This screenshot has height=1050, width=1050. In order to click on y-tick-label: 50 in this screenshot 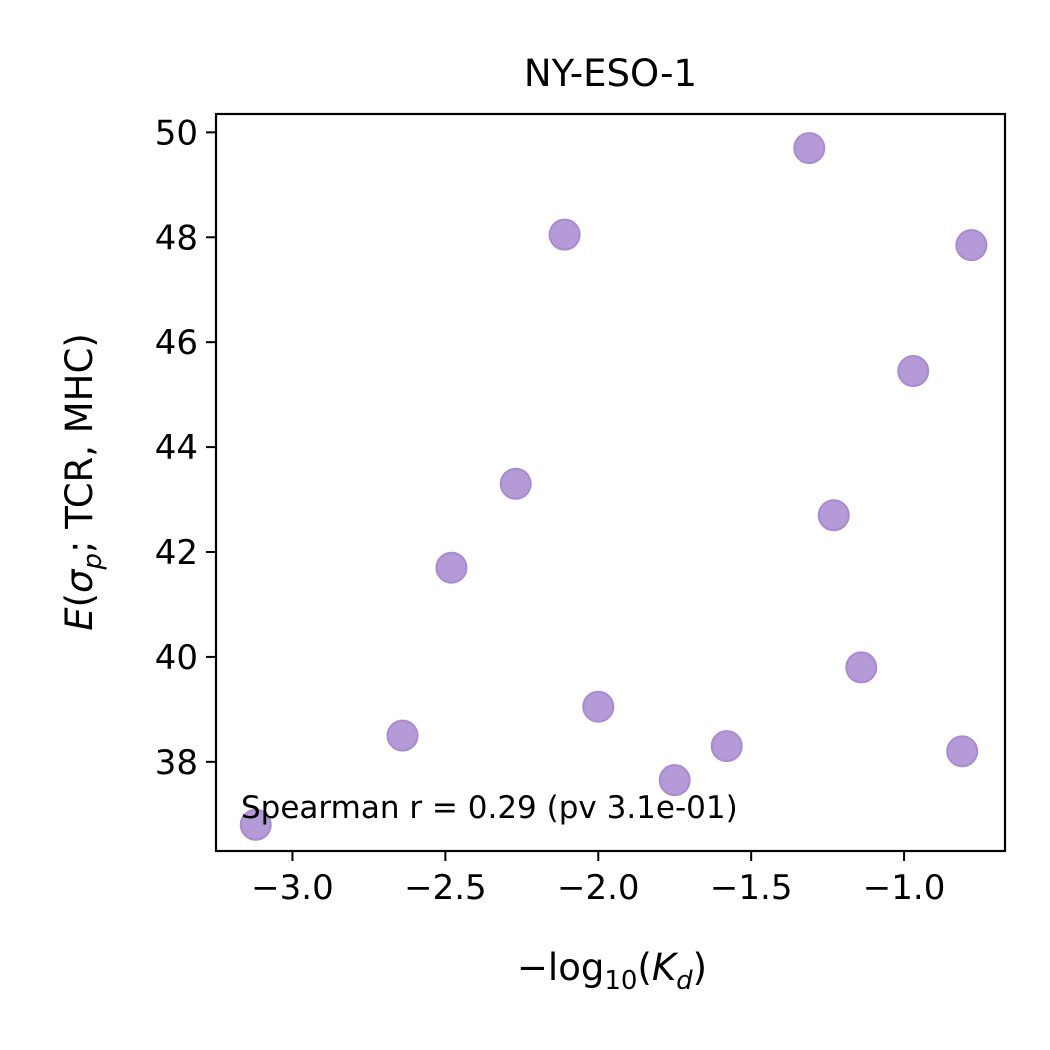, I will do `click(176, 133)`.